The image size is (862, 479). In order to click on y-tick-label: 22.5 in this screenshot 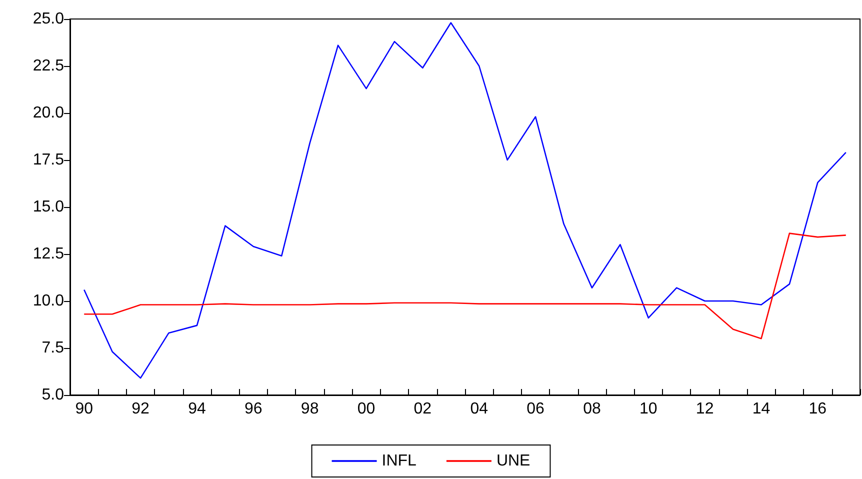, I will do `click(48, 66)`.